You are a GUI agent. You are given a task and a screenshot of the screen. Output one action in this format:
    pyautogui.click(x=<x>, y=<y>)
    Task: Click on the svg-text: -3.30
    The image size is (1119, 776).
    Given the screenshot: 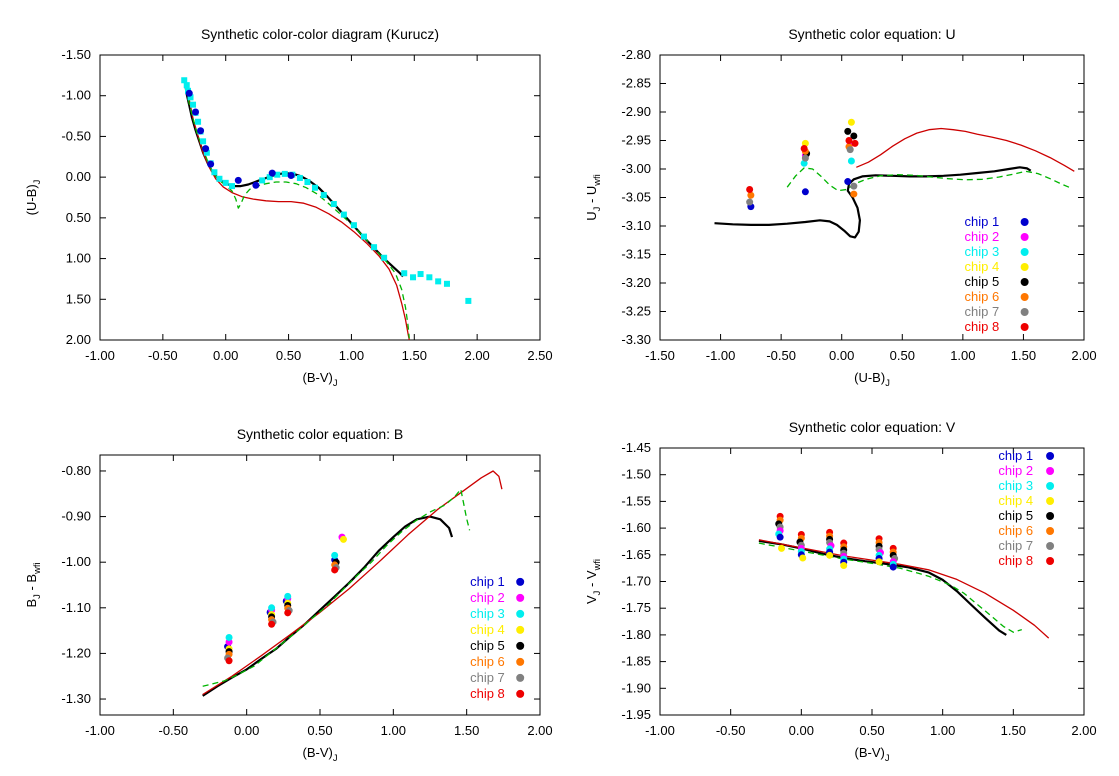 What is the action you would take?
    pyautogui.click(x=636, y=339)
    